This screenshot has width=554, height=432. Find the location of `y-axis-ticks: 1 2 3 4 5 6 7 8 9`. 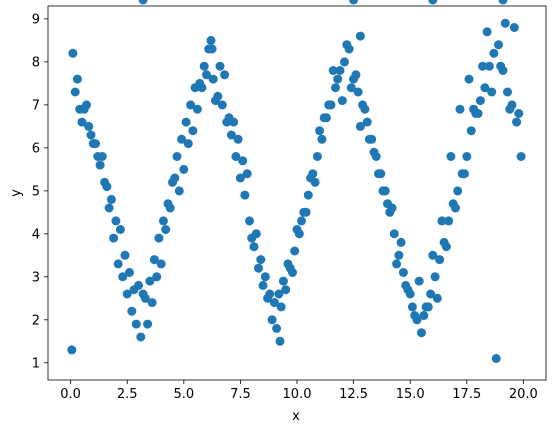

y-axis-ticks: 1 2 3 4 5 6 7 8 9 is located at coordinates (40, 191).